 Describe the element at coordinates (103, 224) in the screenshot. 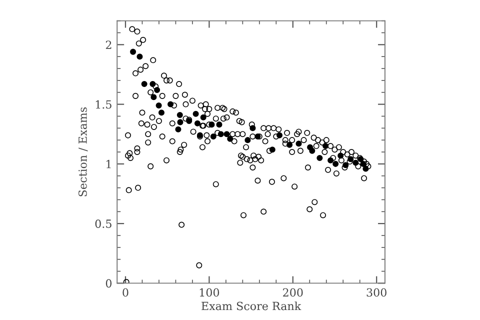

I see `y-tick-label: 0.5` at that location.